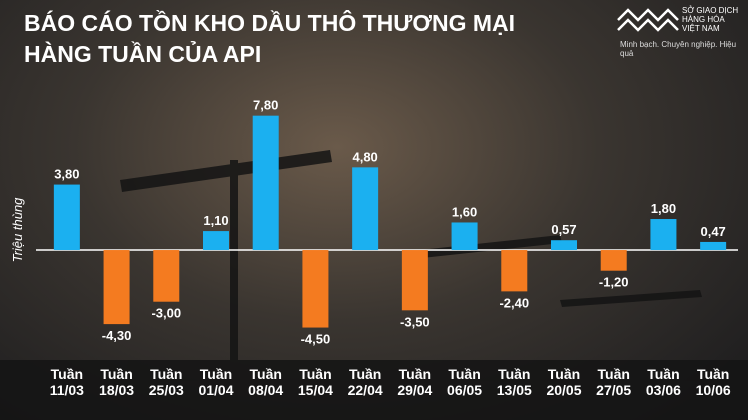 The height and width of the screenshot is (420, 748). Describe the element at coordinates (713, 382) in the screenshot. I see `x-tick-label: Tuần 10/06` at that location.